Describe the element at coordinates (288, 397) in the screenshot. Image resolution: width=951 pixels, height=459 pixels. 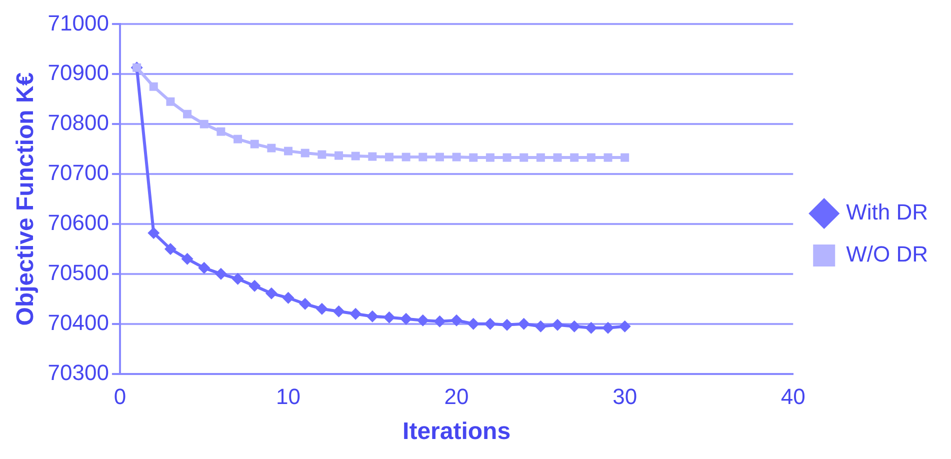
I see `x-tick-label: 10` at that location.